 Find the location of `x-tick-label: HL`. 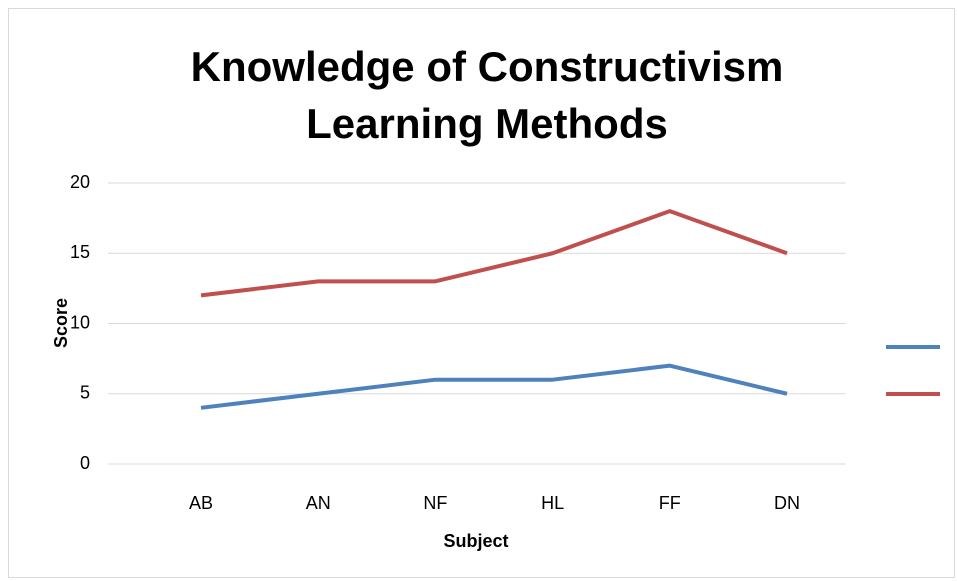

x-tick-label: HL is located at coordinates (552, 503).